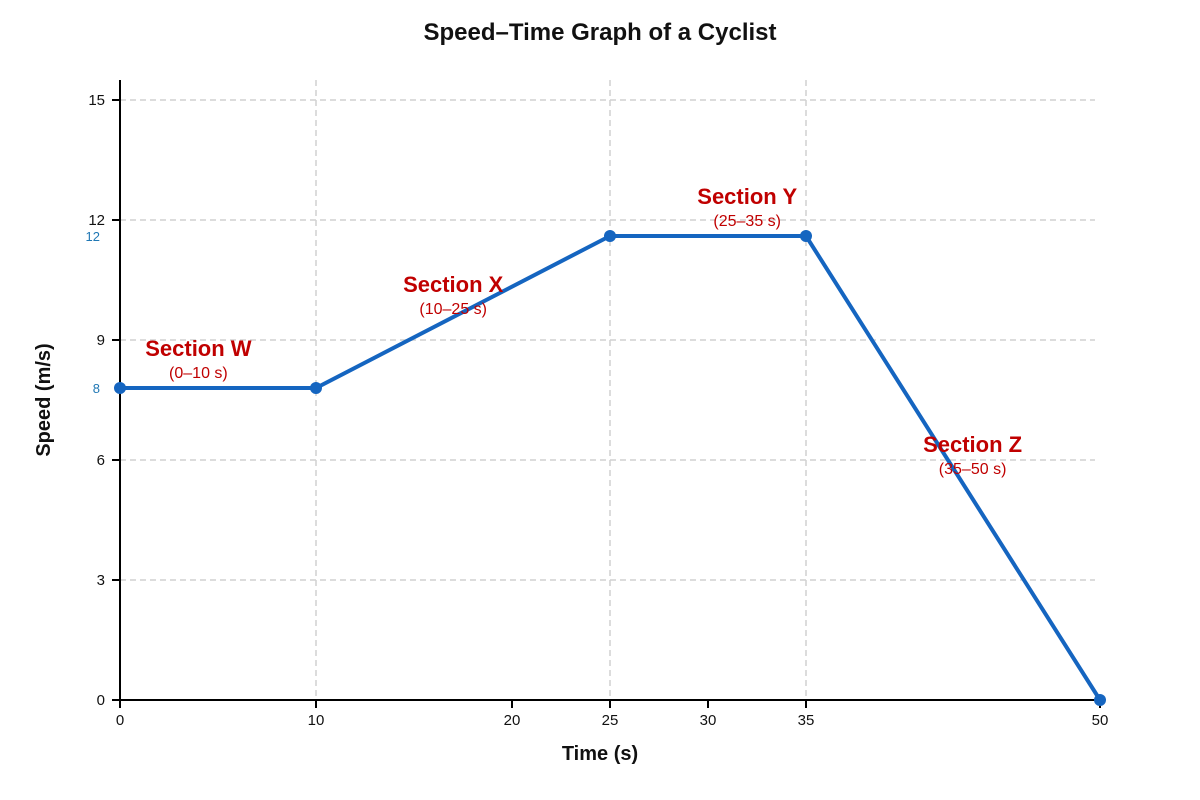 This screenshot has height=800, width=1200. What do you see at coordinates (101, 700) in the screenshot?
I see `y-tick-label-0: 0` at bounding box center [101, 700].